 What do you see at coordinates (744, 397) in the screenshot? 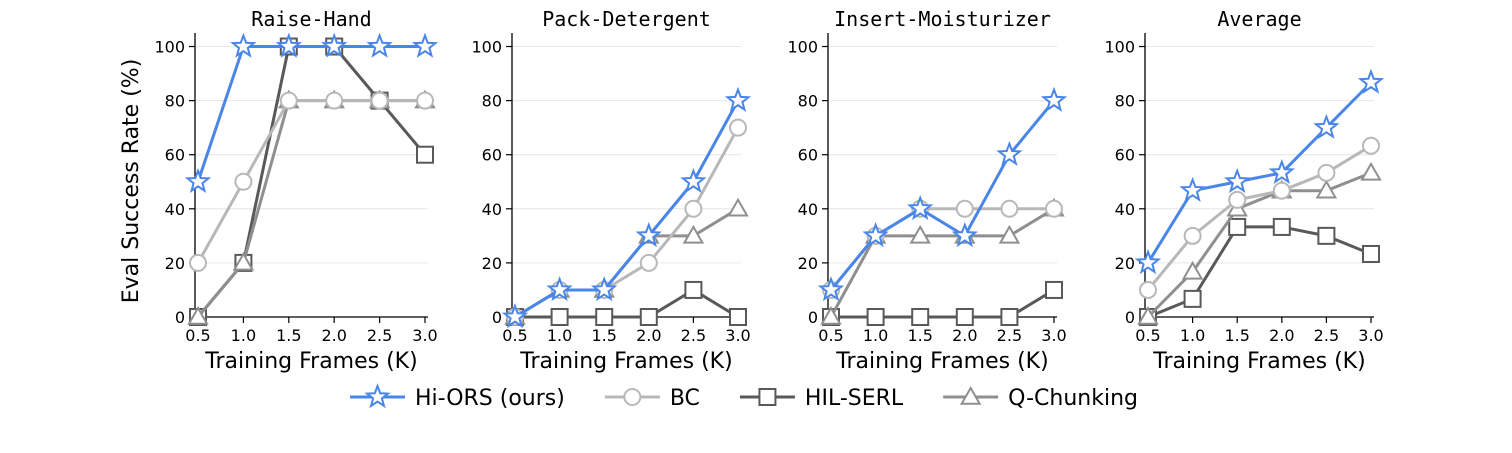
I see `legend: Hi-ORS (ours) BC HIL-SERL Q-Chunking` at bounding box center [744, 397].